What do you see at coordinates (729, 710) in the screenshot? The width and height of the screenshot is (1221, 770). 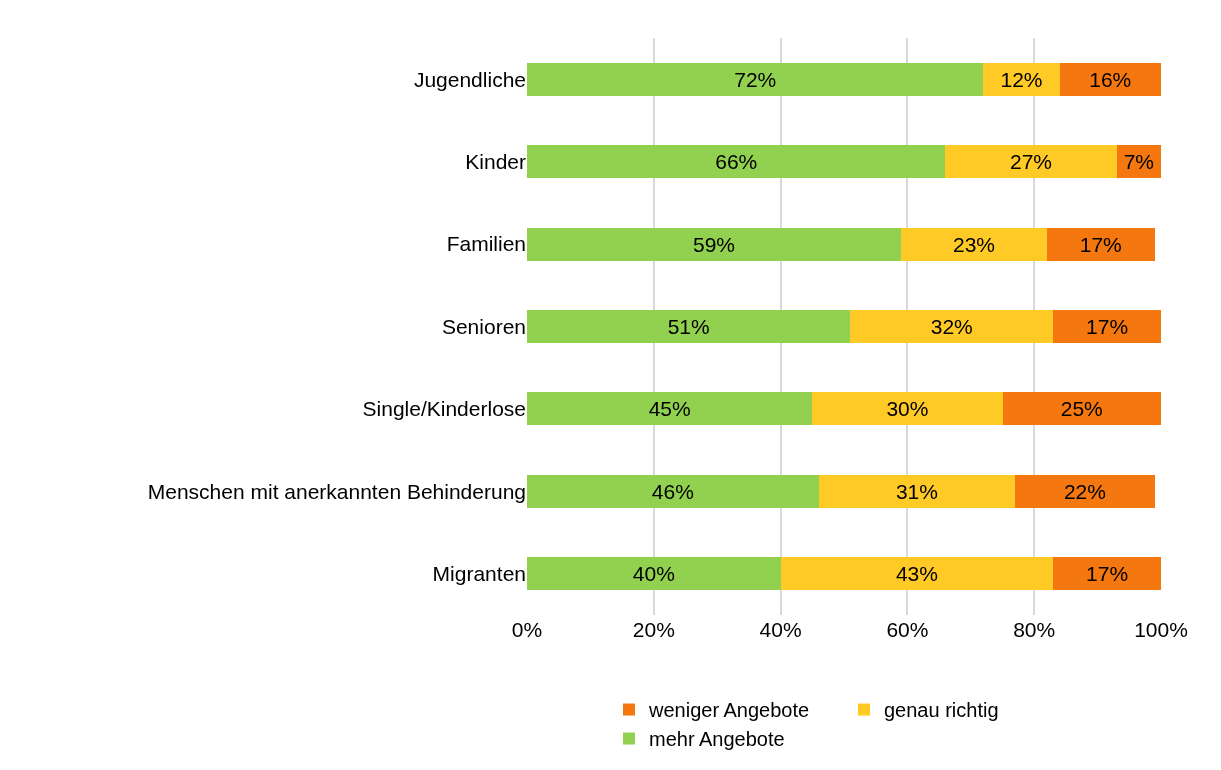 I see `legend-label: weniger Angebote` at bounding box center [729, 710].